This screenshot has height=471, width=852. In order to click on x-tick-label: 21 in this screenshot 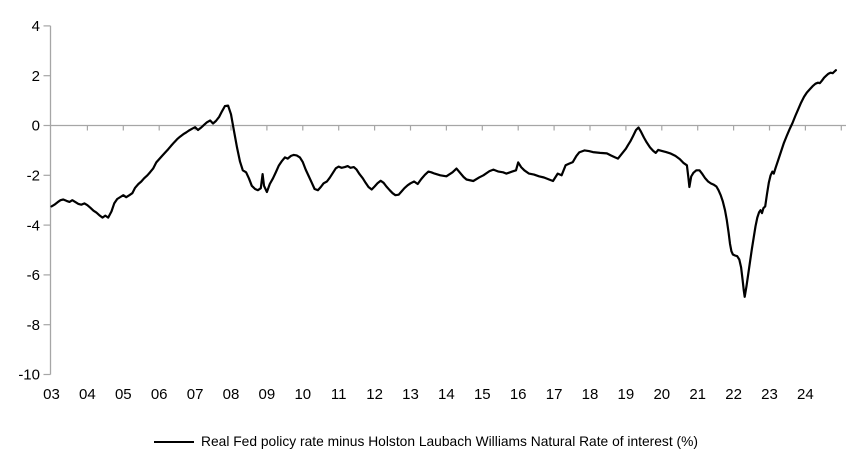, I will do `click(697, 394)`.